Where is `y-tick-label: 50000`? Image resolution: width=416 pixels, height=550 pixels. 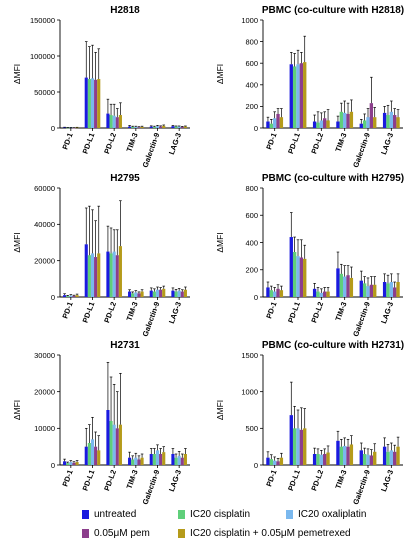
y-tick-label: 50000 is located at coordinates (44, 92).